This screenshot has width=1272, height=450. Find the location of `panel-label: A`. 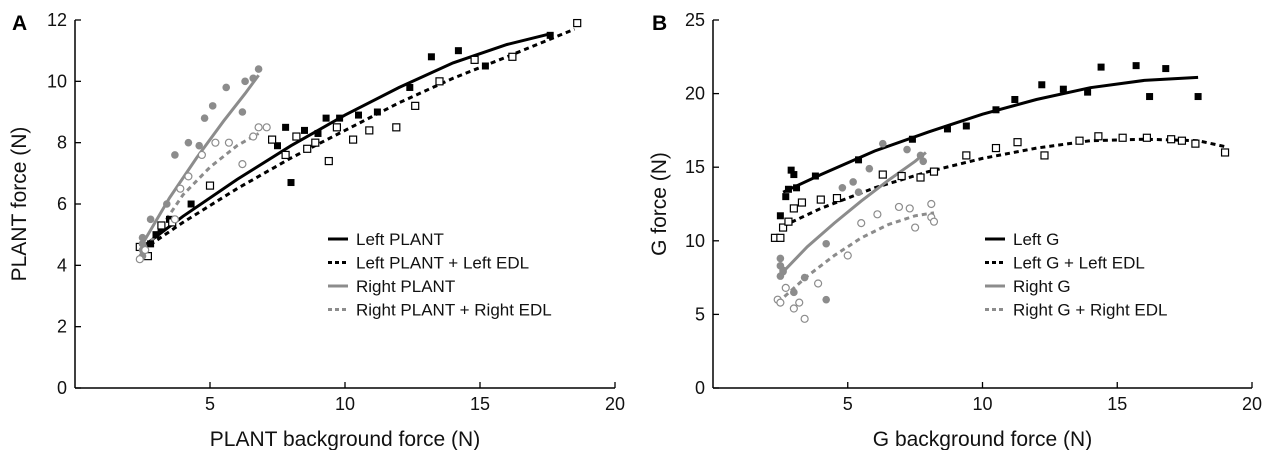

panel-label: A is located at coordinates (19, 23).